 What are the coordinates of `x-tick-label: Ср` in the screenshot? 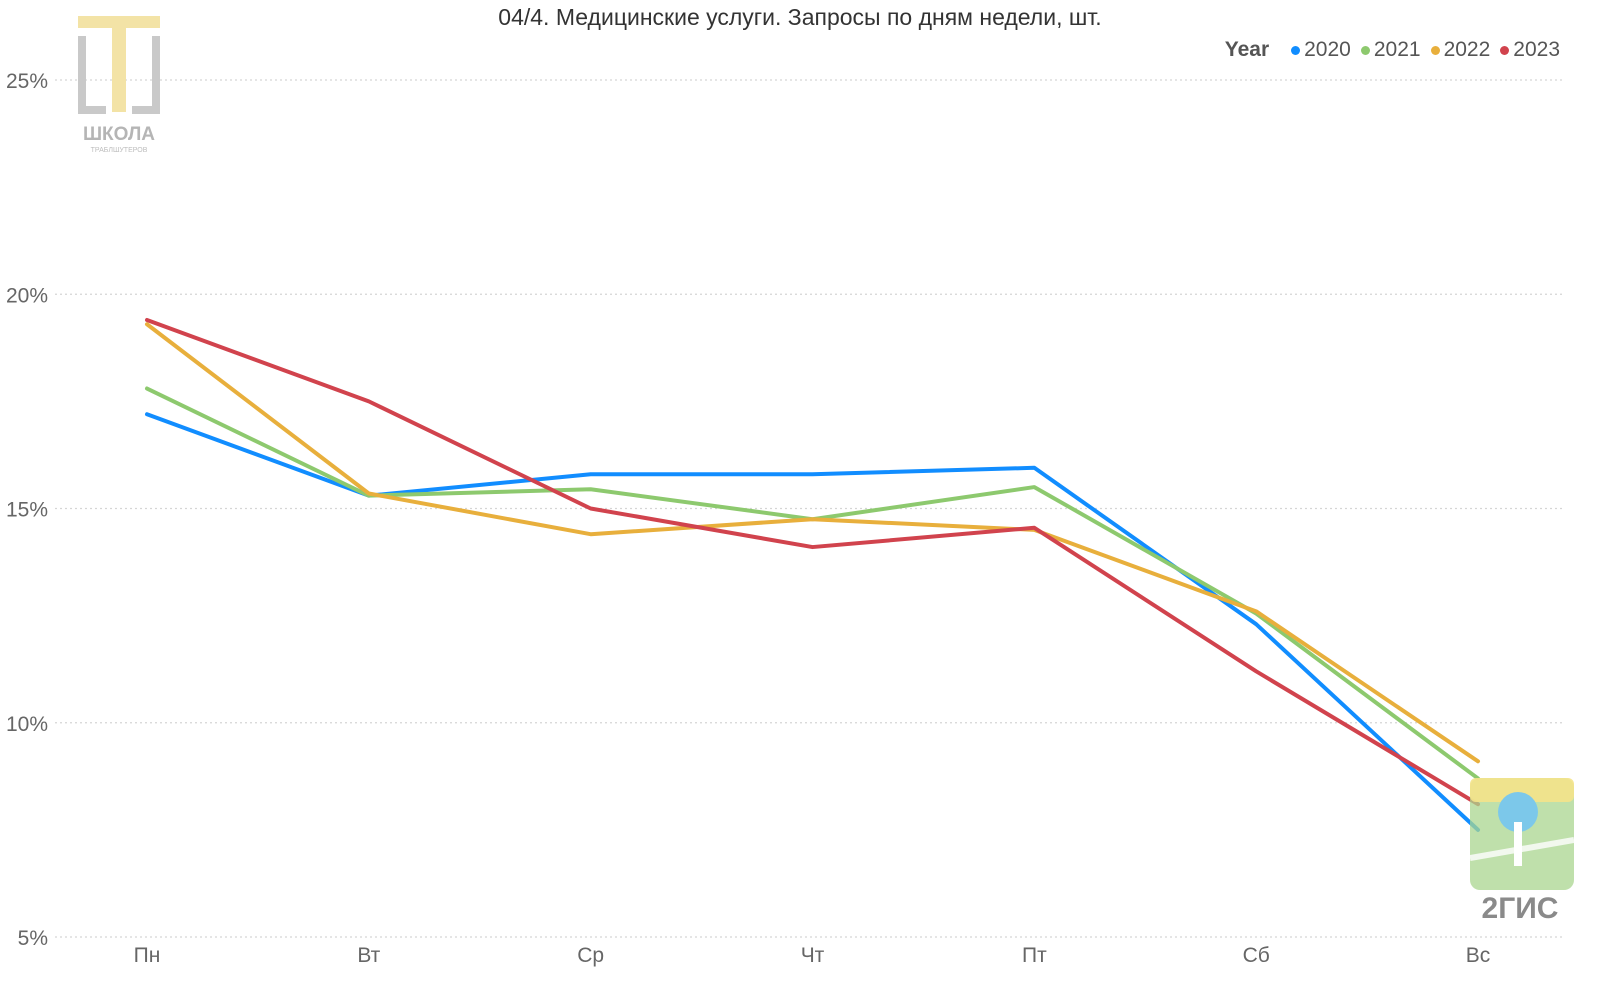 It's located at (590, 955).